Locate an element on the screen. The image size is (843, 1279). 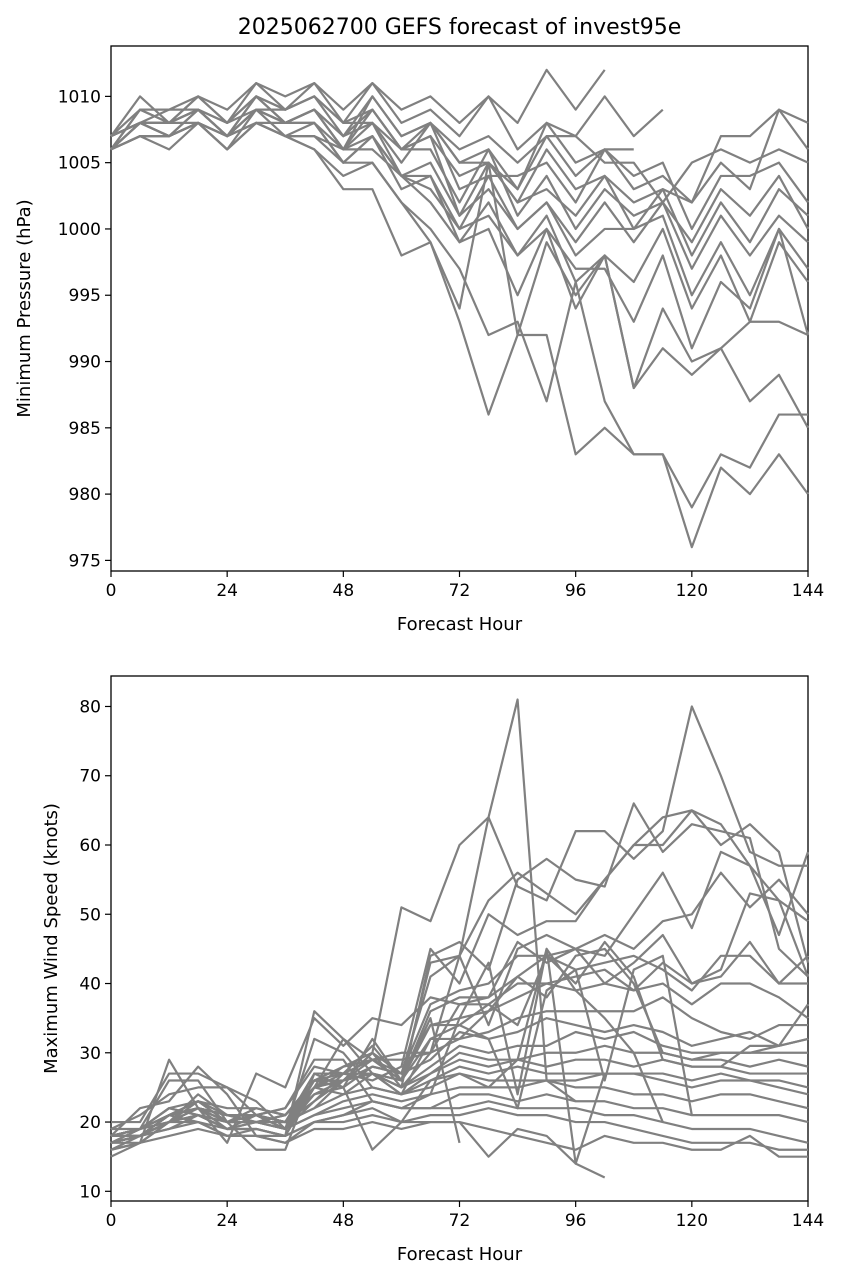
wind-y-tick-label: 10 is located at coordinates (90, 1192).